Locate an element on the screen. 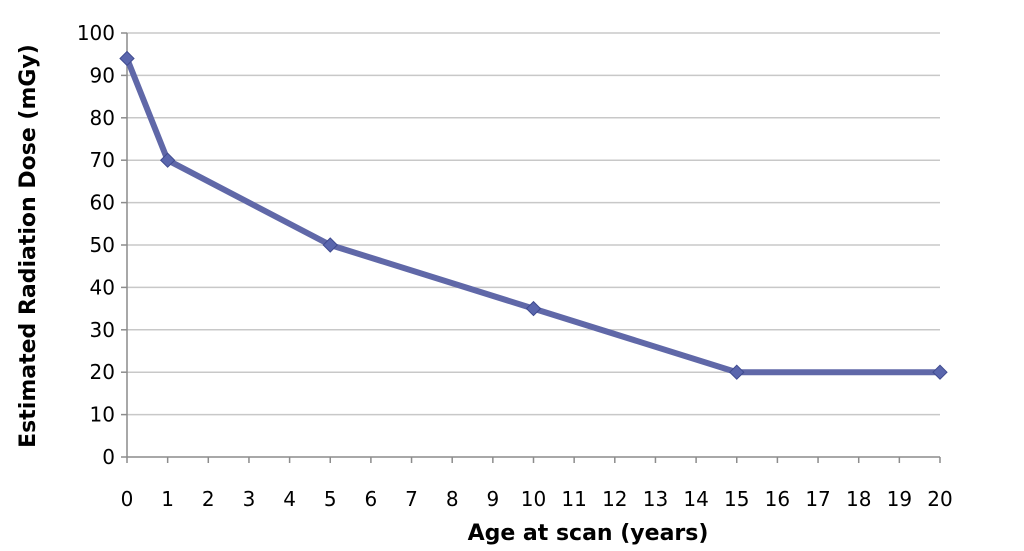 This screenshot has height=551, width=1024. x-tick-label: 2 is located at coordinates (208, 499).